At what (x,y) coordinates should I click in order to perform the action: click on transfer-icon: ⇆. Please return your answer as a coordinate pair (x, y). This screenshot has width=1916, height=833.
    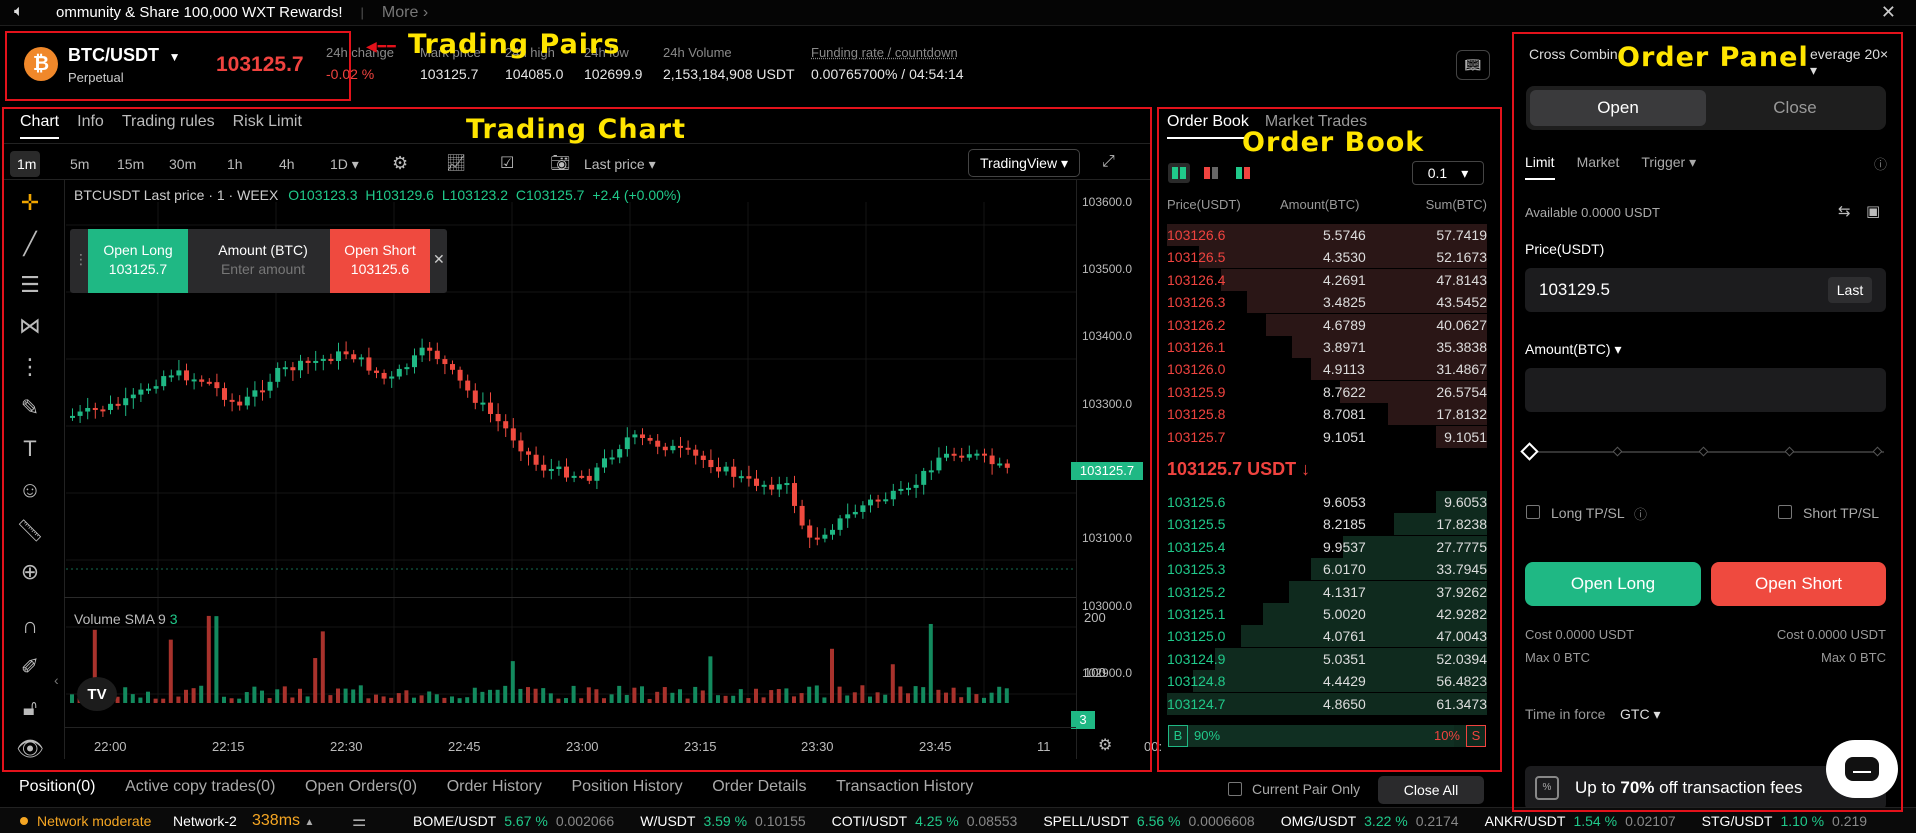
    Looking at the image, I should click on (1844, 211).